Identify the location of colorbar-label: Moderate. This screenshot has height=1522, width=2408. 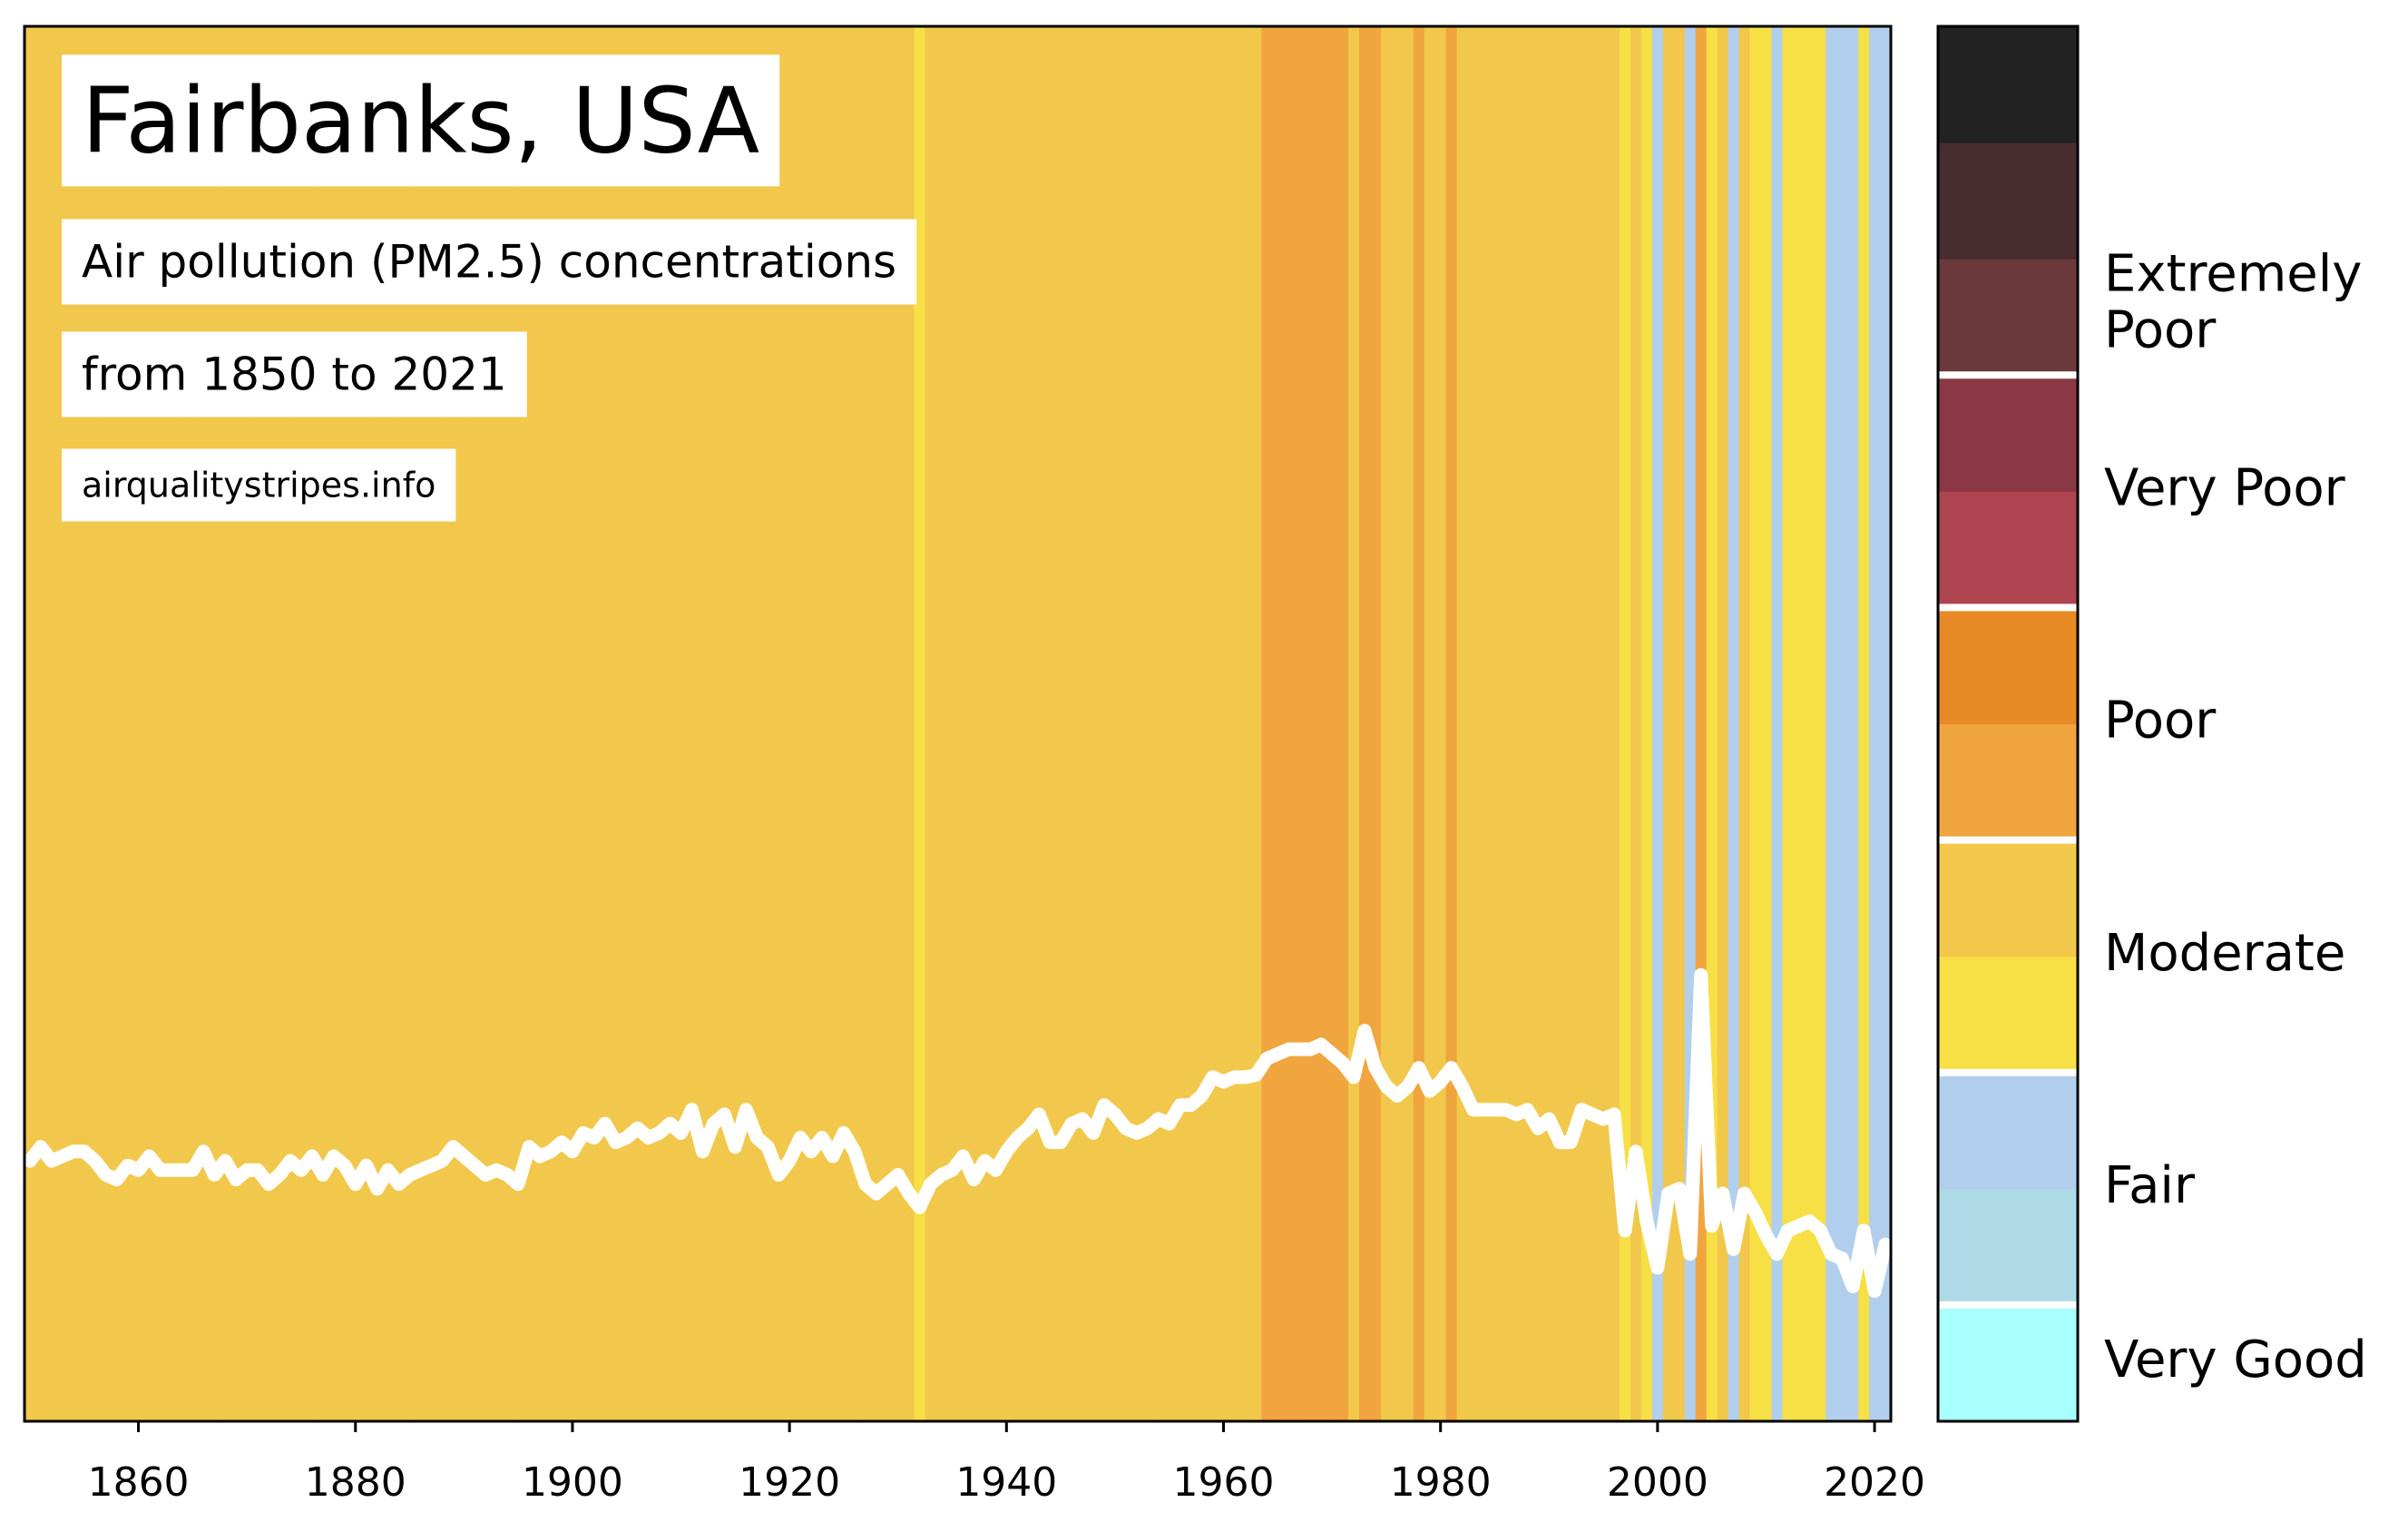
(2225, 953).